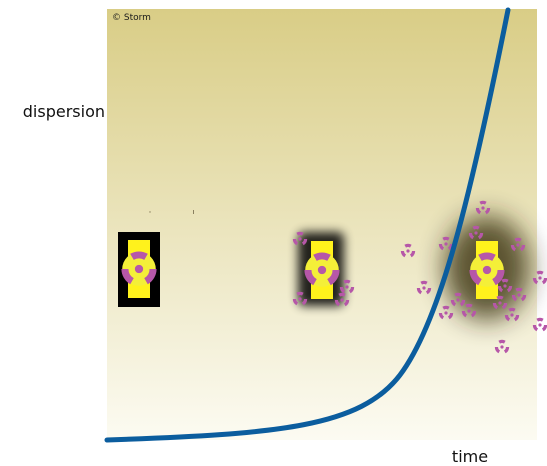 The width and height of the screenshot is (547, 466). I want to click on stage-leaking, so click(323, 269).